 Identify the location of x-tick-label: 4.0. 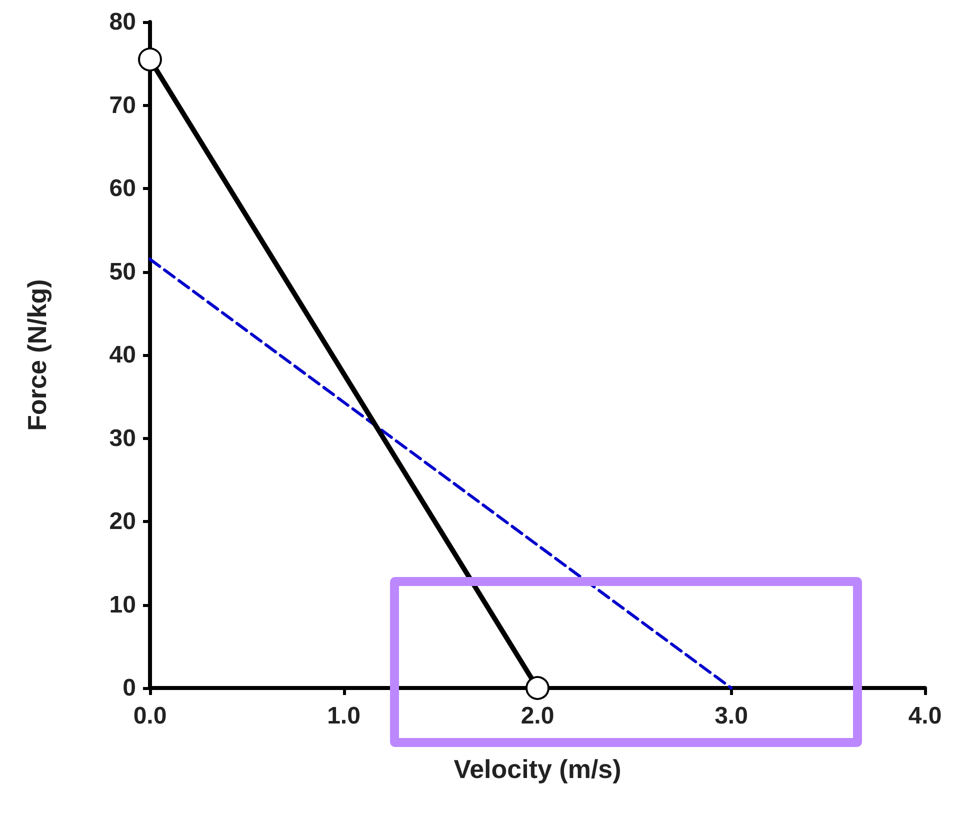
(925, 716).